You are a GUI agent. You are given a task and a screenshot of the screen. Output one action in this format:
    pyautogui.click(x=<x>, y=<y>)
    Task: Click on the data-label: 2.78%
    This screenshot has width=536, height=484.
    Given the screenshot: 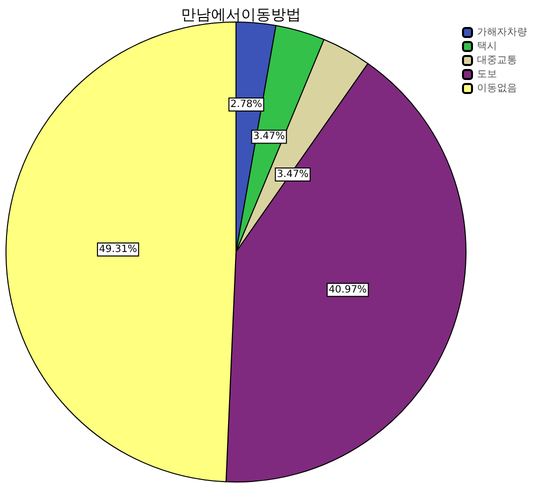 What is the action you would take?
    pyautogui.click(x=246, y=104)
    